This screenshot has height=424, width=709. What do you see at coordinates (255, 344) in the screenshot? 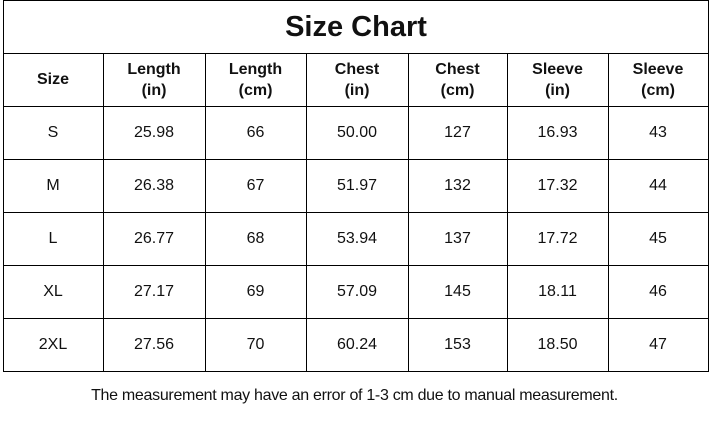
I see `table-cell: 70` at bounding box center [255, 344].